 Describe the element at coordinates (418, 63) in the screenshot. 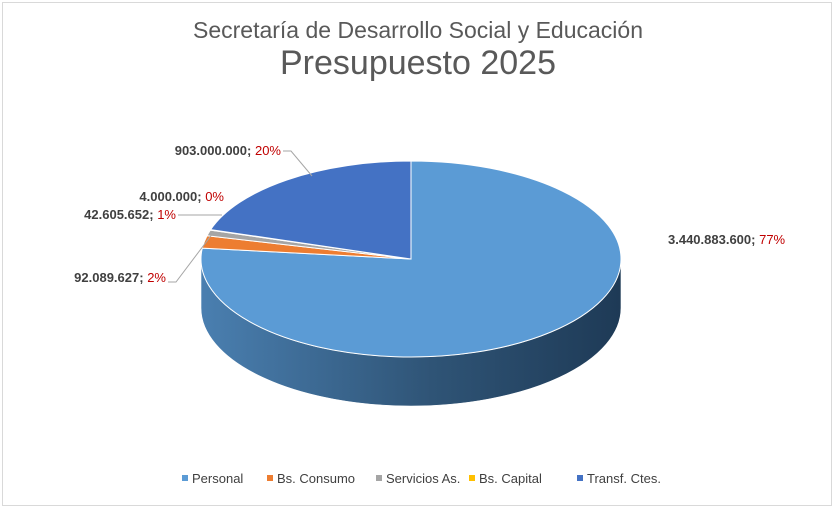

I see `chart-subtitle: Presupuesto 2025` at that location.